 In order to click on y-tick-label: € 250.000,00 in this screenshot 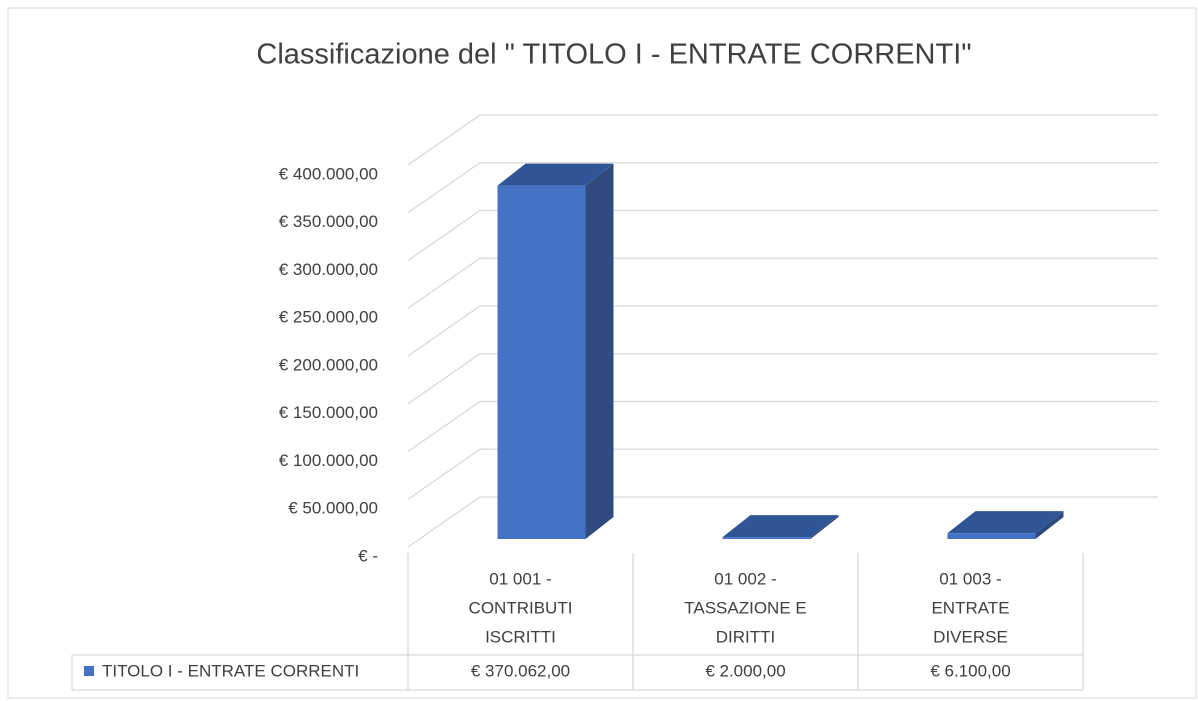, I will do `click(328, 317)`.